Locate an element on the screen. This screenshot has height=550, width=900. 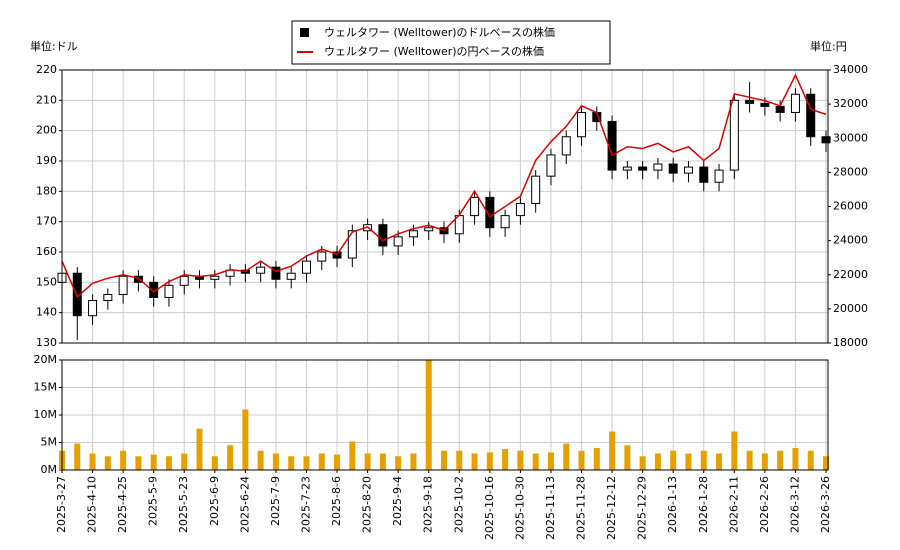
x-tick-label: 2025-9-18 is located at coordinates (428, 504).